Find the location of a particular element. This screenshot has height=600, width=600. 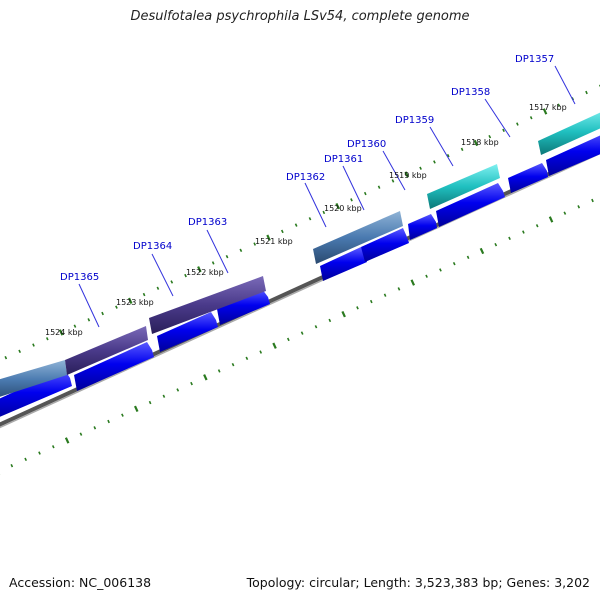

gene-block-dp1359 is located at coordinates (463, 186).